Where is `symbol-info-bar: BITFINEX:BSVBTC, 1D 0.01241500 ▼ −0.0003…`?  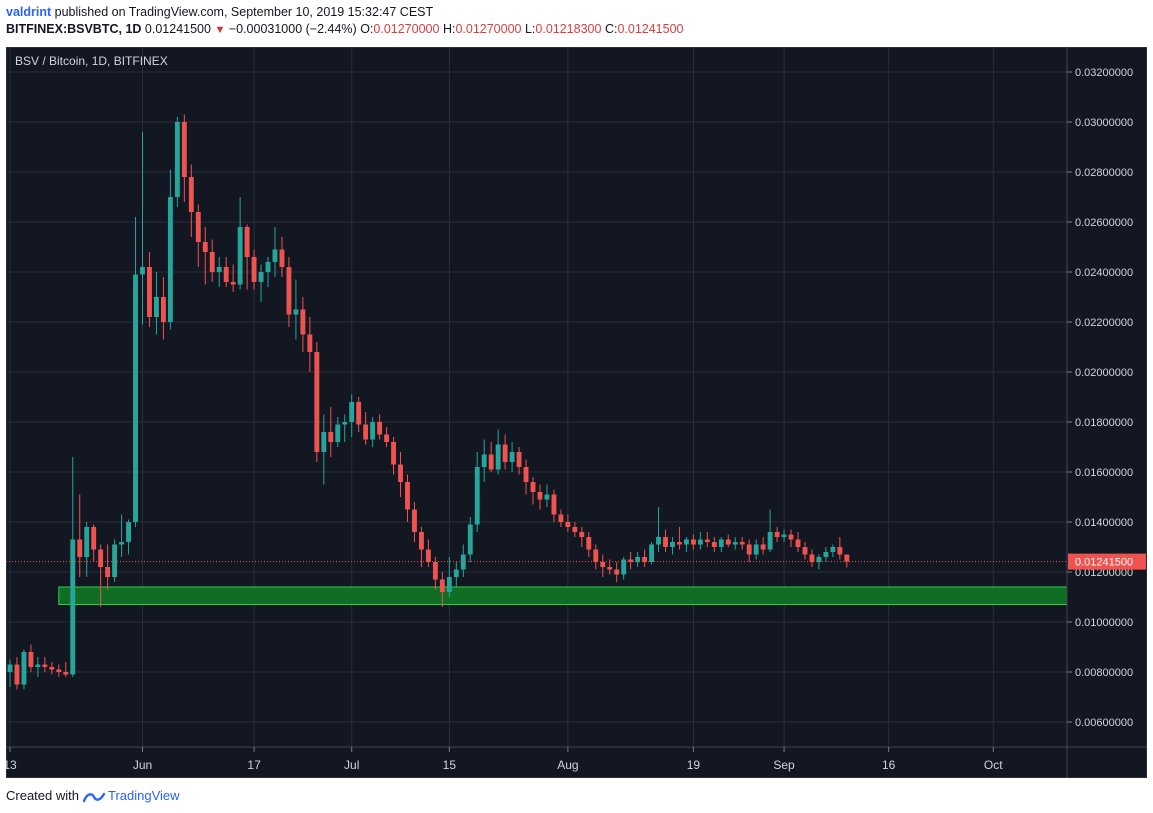 symbol-info-bar: BITFINEX:BSVBTC, 1D 0.01241500 ▼ −0.0003… is located at coordinates (344, 29).